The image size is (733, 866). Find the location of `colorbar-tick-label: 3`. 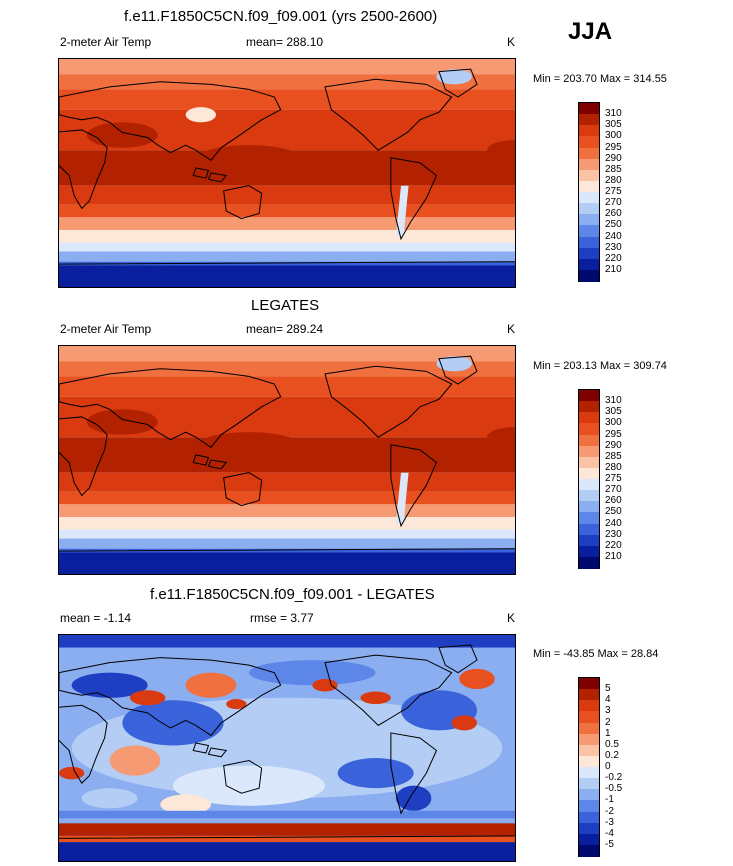

colorbar-tick-label: 3 is located at coordinates (608, 711).